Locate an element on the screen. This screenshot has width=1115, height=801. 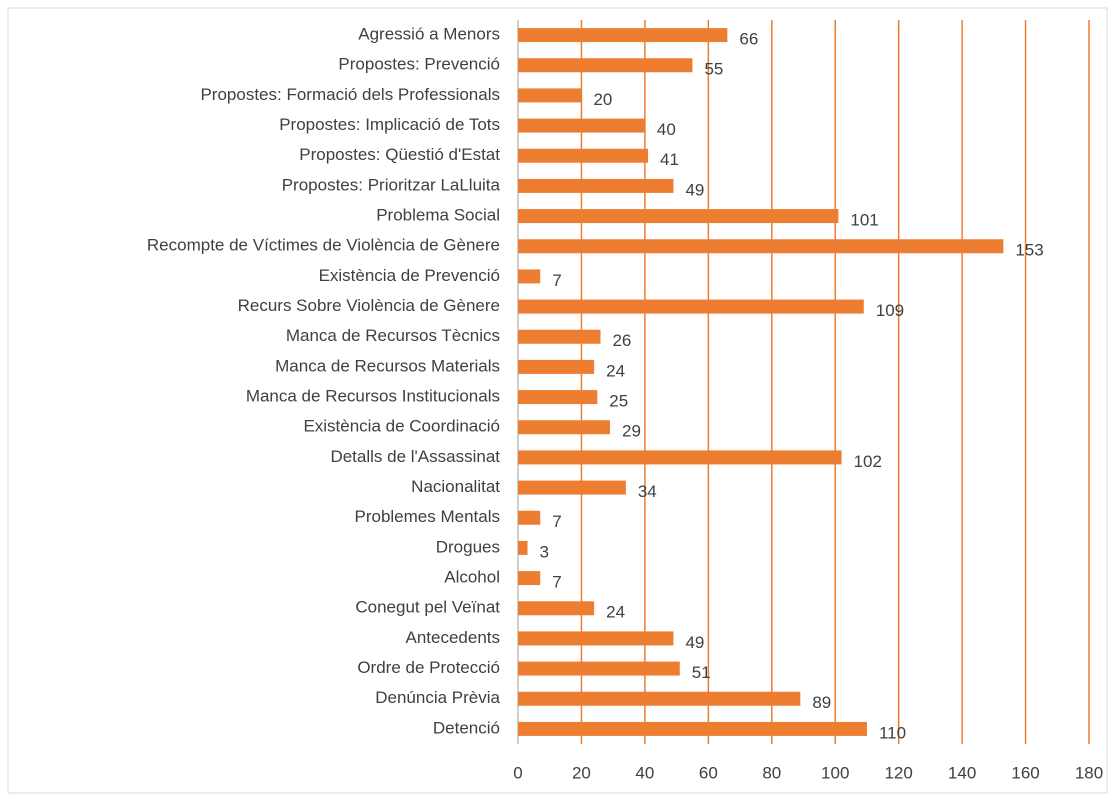
y-tick-label: Propostes: Qüestió d'Estat is located at coordinates (399, 154).